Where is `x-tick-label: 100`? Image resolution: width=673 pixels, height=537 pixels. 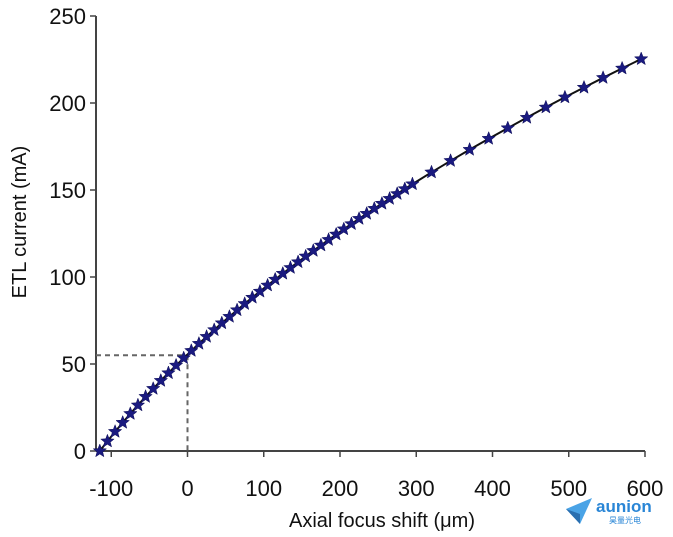
x-tick-label: 100 is located at coordinates (263, 488).